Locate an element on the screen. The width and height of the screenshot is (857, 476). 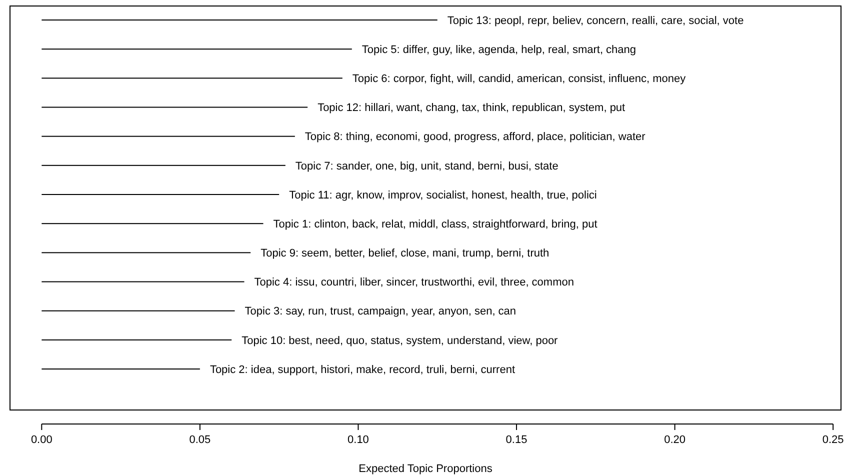
y-tick-label: Topic 13: peopl, repr, believ, concern, realli, care, social, vote is located at coordinates (595, 20).